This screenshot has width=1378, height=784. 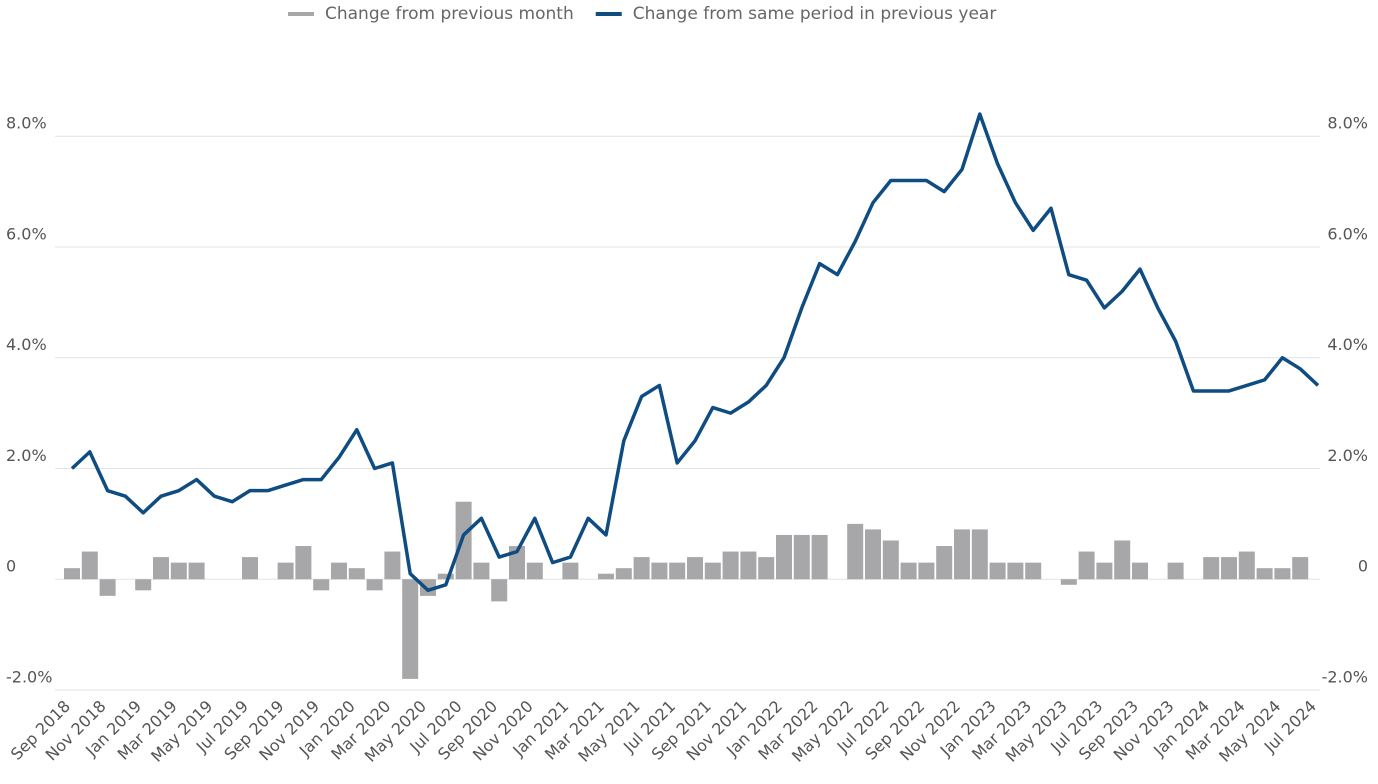 I want to click on y-tick-label: 2.0%, so click(x=26, y=455).